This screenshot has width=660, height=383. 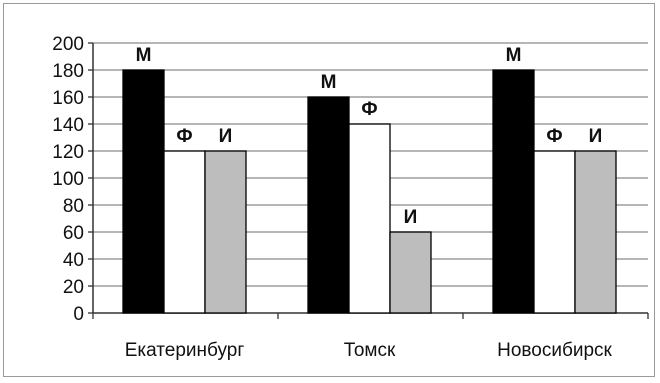 What do you see at coordinates (73, 233) in the screenshot?
I see `y-tick-label: 60` at bounding box center [73, 233].